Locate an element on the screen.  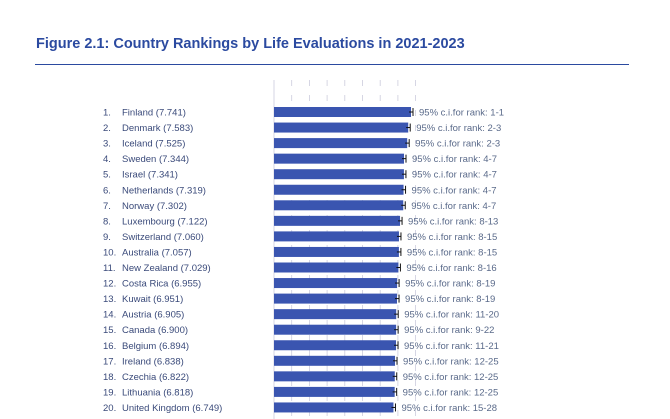
ci-annotation: 95% c.i.for rank: 1-1 is located at coordinates (461, 113).